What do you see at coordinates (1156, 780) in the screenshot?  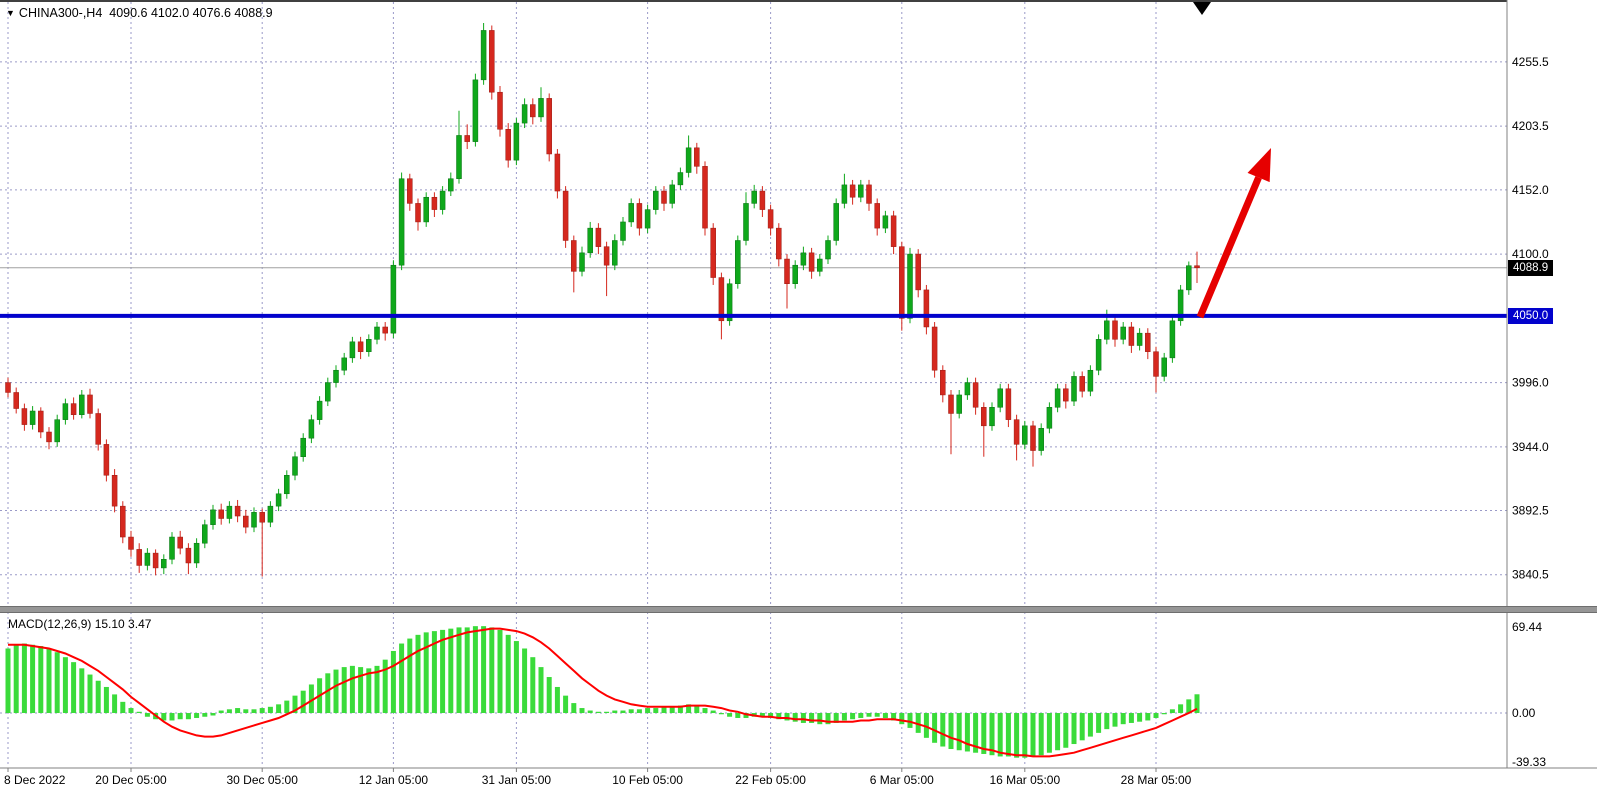 I see `time-axis-label: 28 Mar 05:00` at bounding box center [1156, 780].